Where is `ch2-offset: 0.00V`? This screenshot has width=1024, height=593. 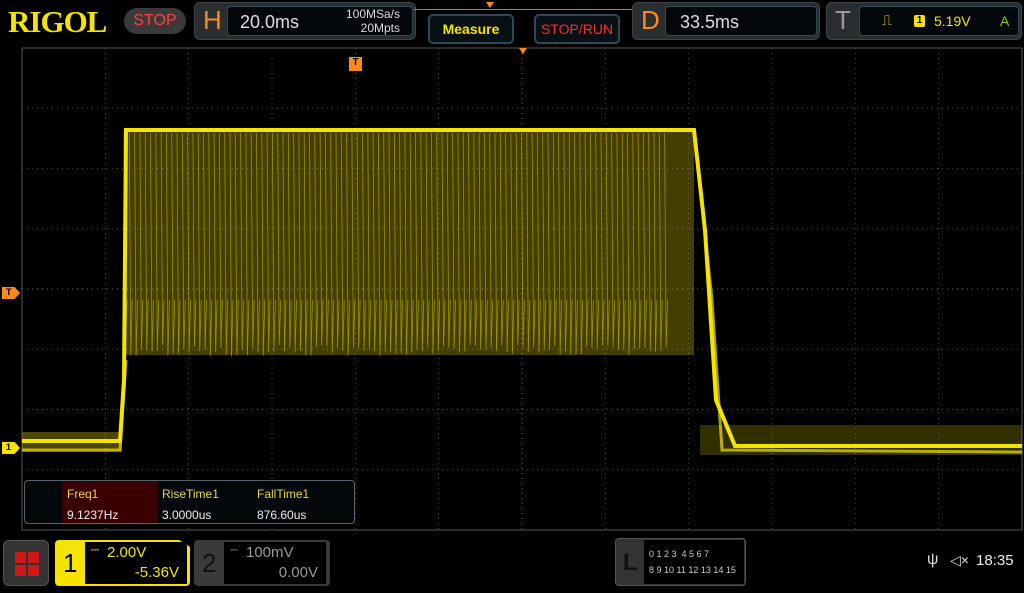
ch2-offset: 0.00V is located at coordinates (298, 572).